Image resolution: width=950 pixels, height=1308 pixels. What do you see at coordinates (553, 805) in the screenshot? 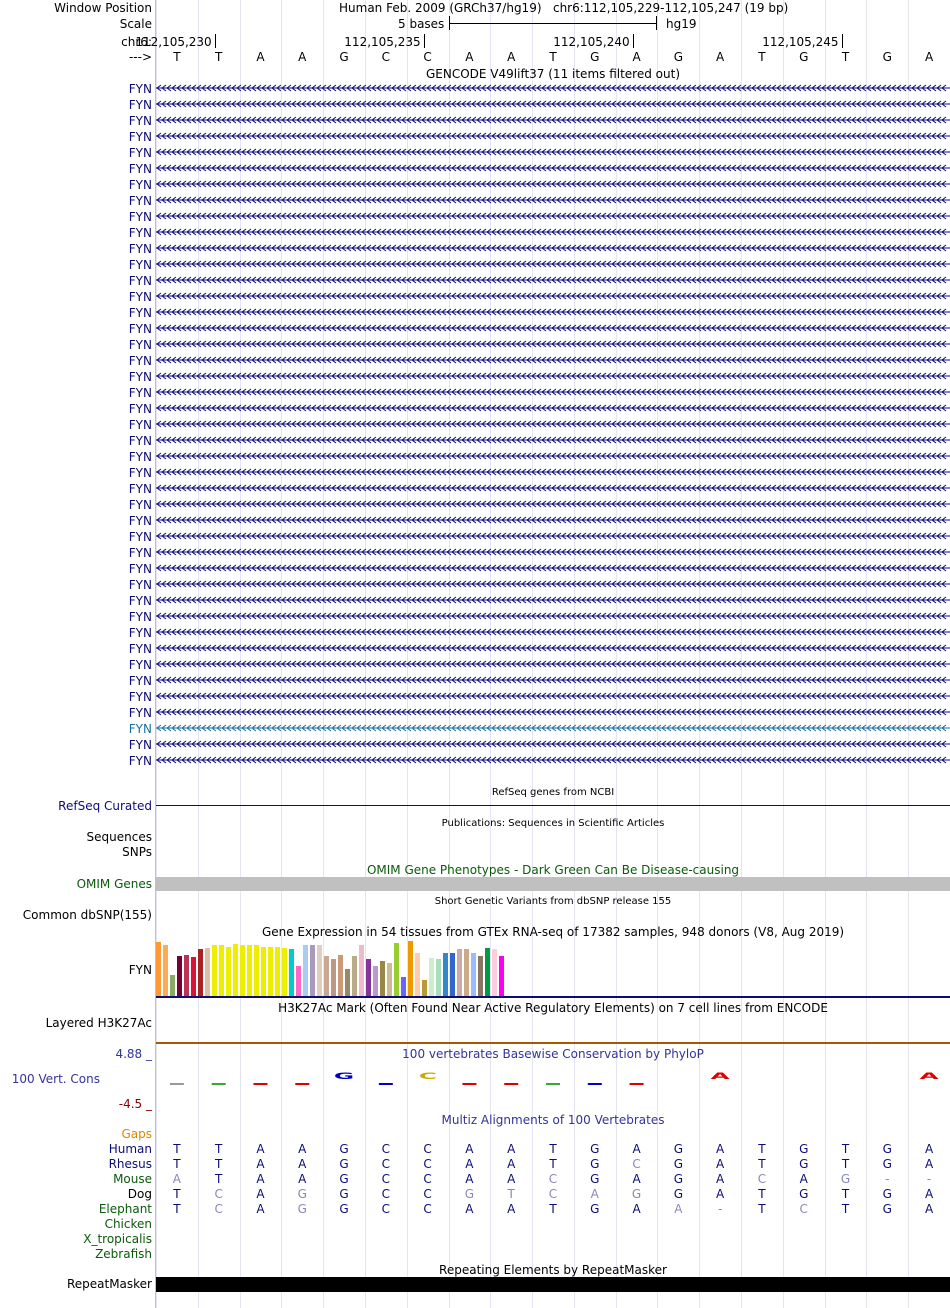
I see `refseq-gene-line` at bounding box center [553, 805].